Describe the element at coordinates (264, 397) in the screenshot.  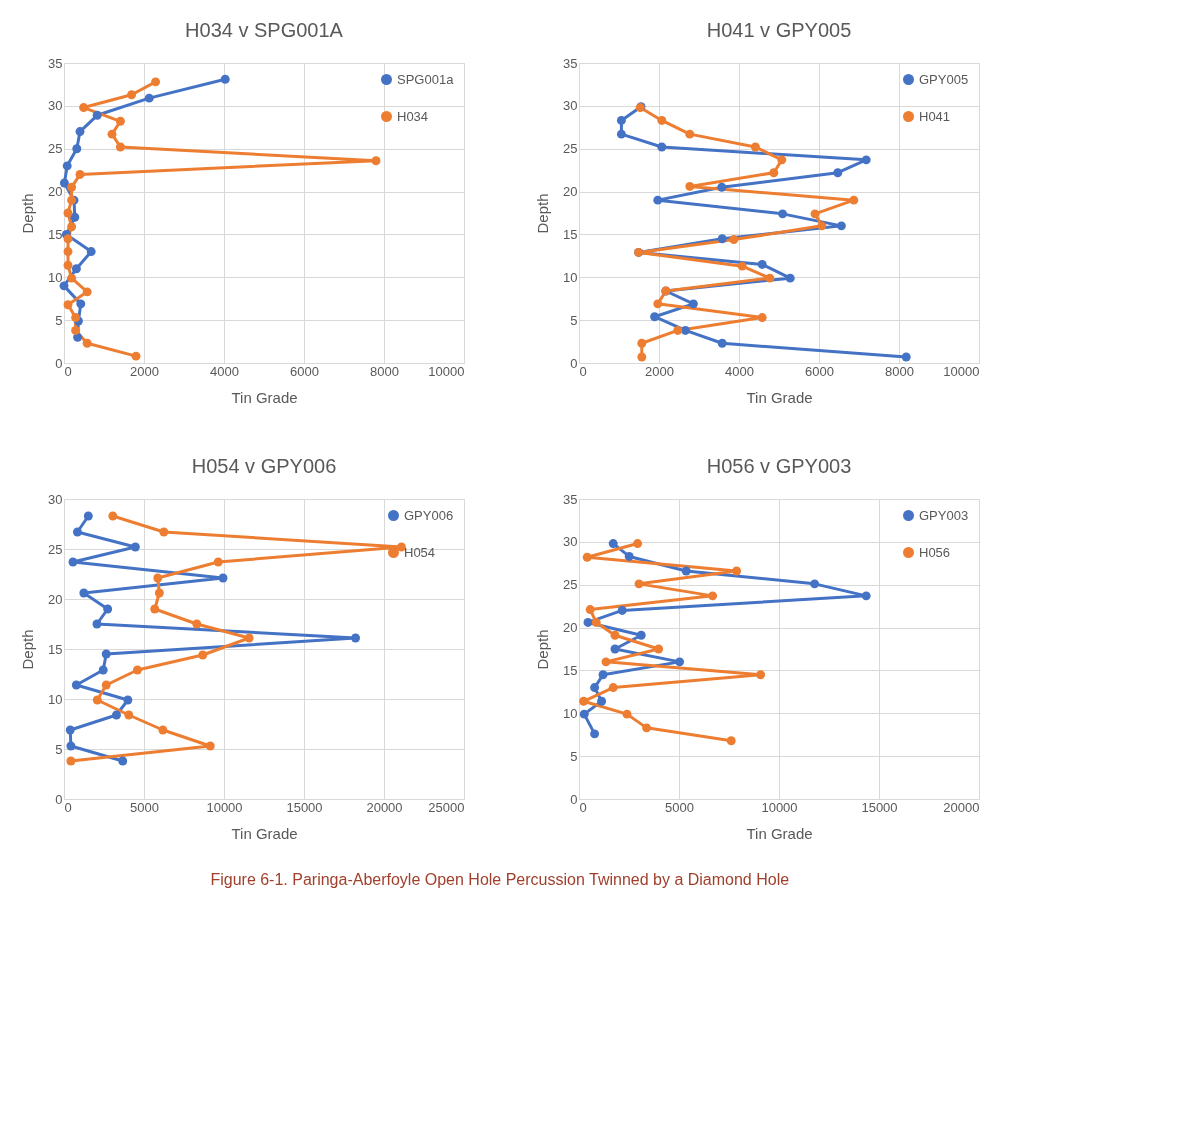
I see `x-axis-title: Tin Grade` at that location.